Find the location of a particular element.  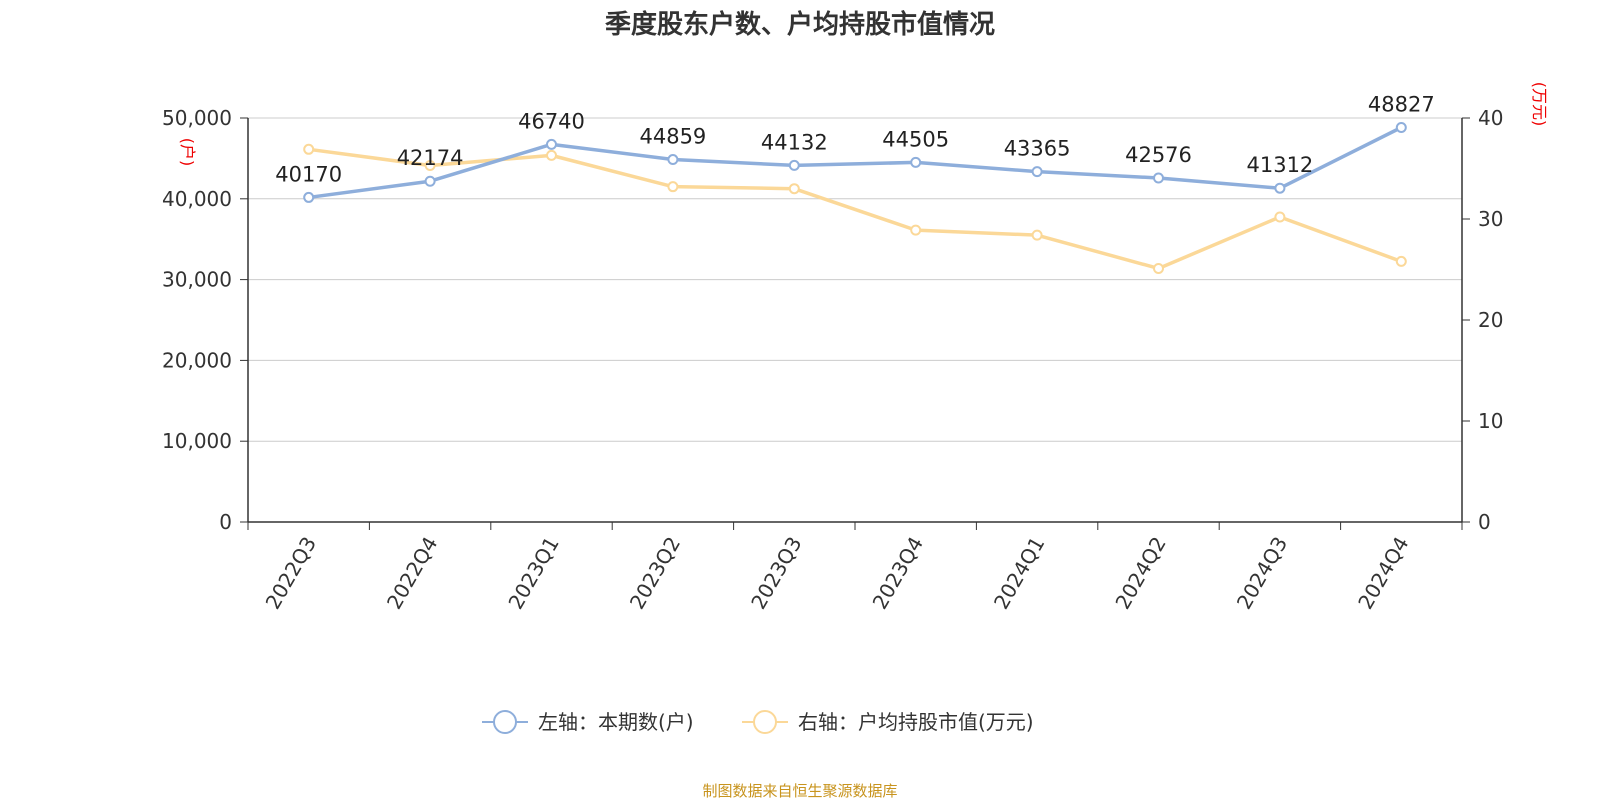

y-left-tick-label: 50,000 is located at coordinates (197, 118).